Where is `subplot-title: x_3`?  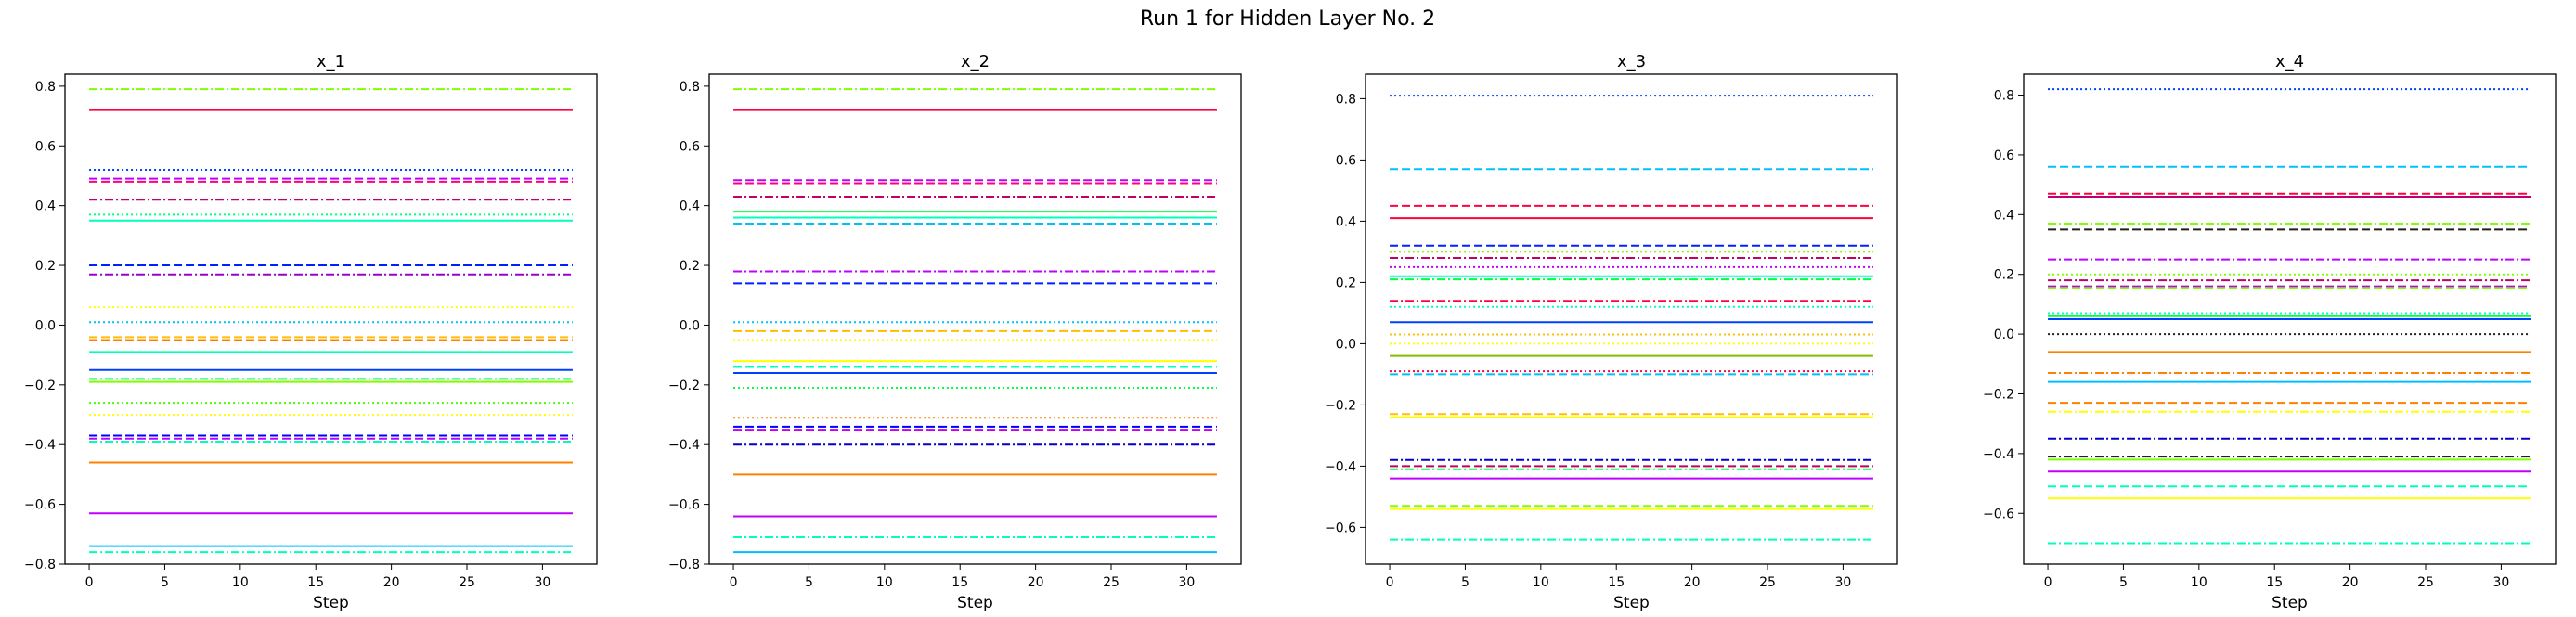 subplot-title: x_3 is located at coordinates (1631, 62).